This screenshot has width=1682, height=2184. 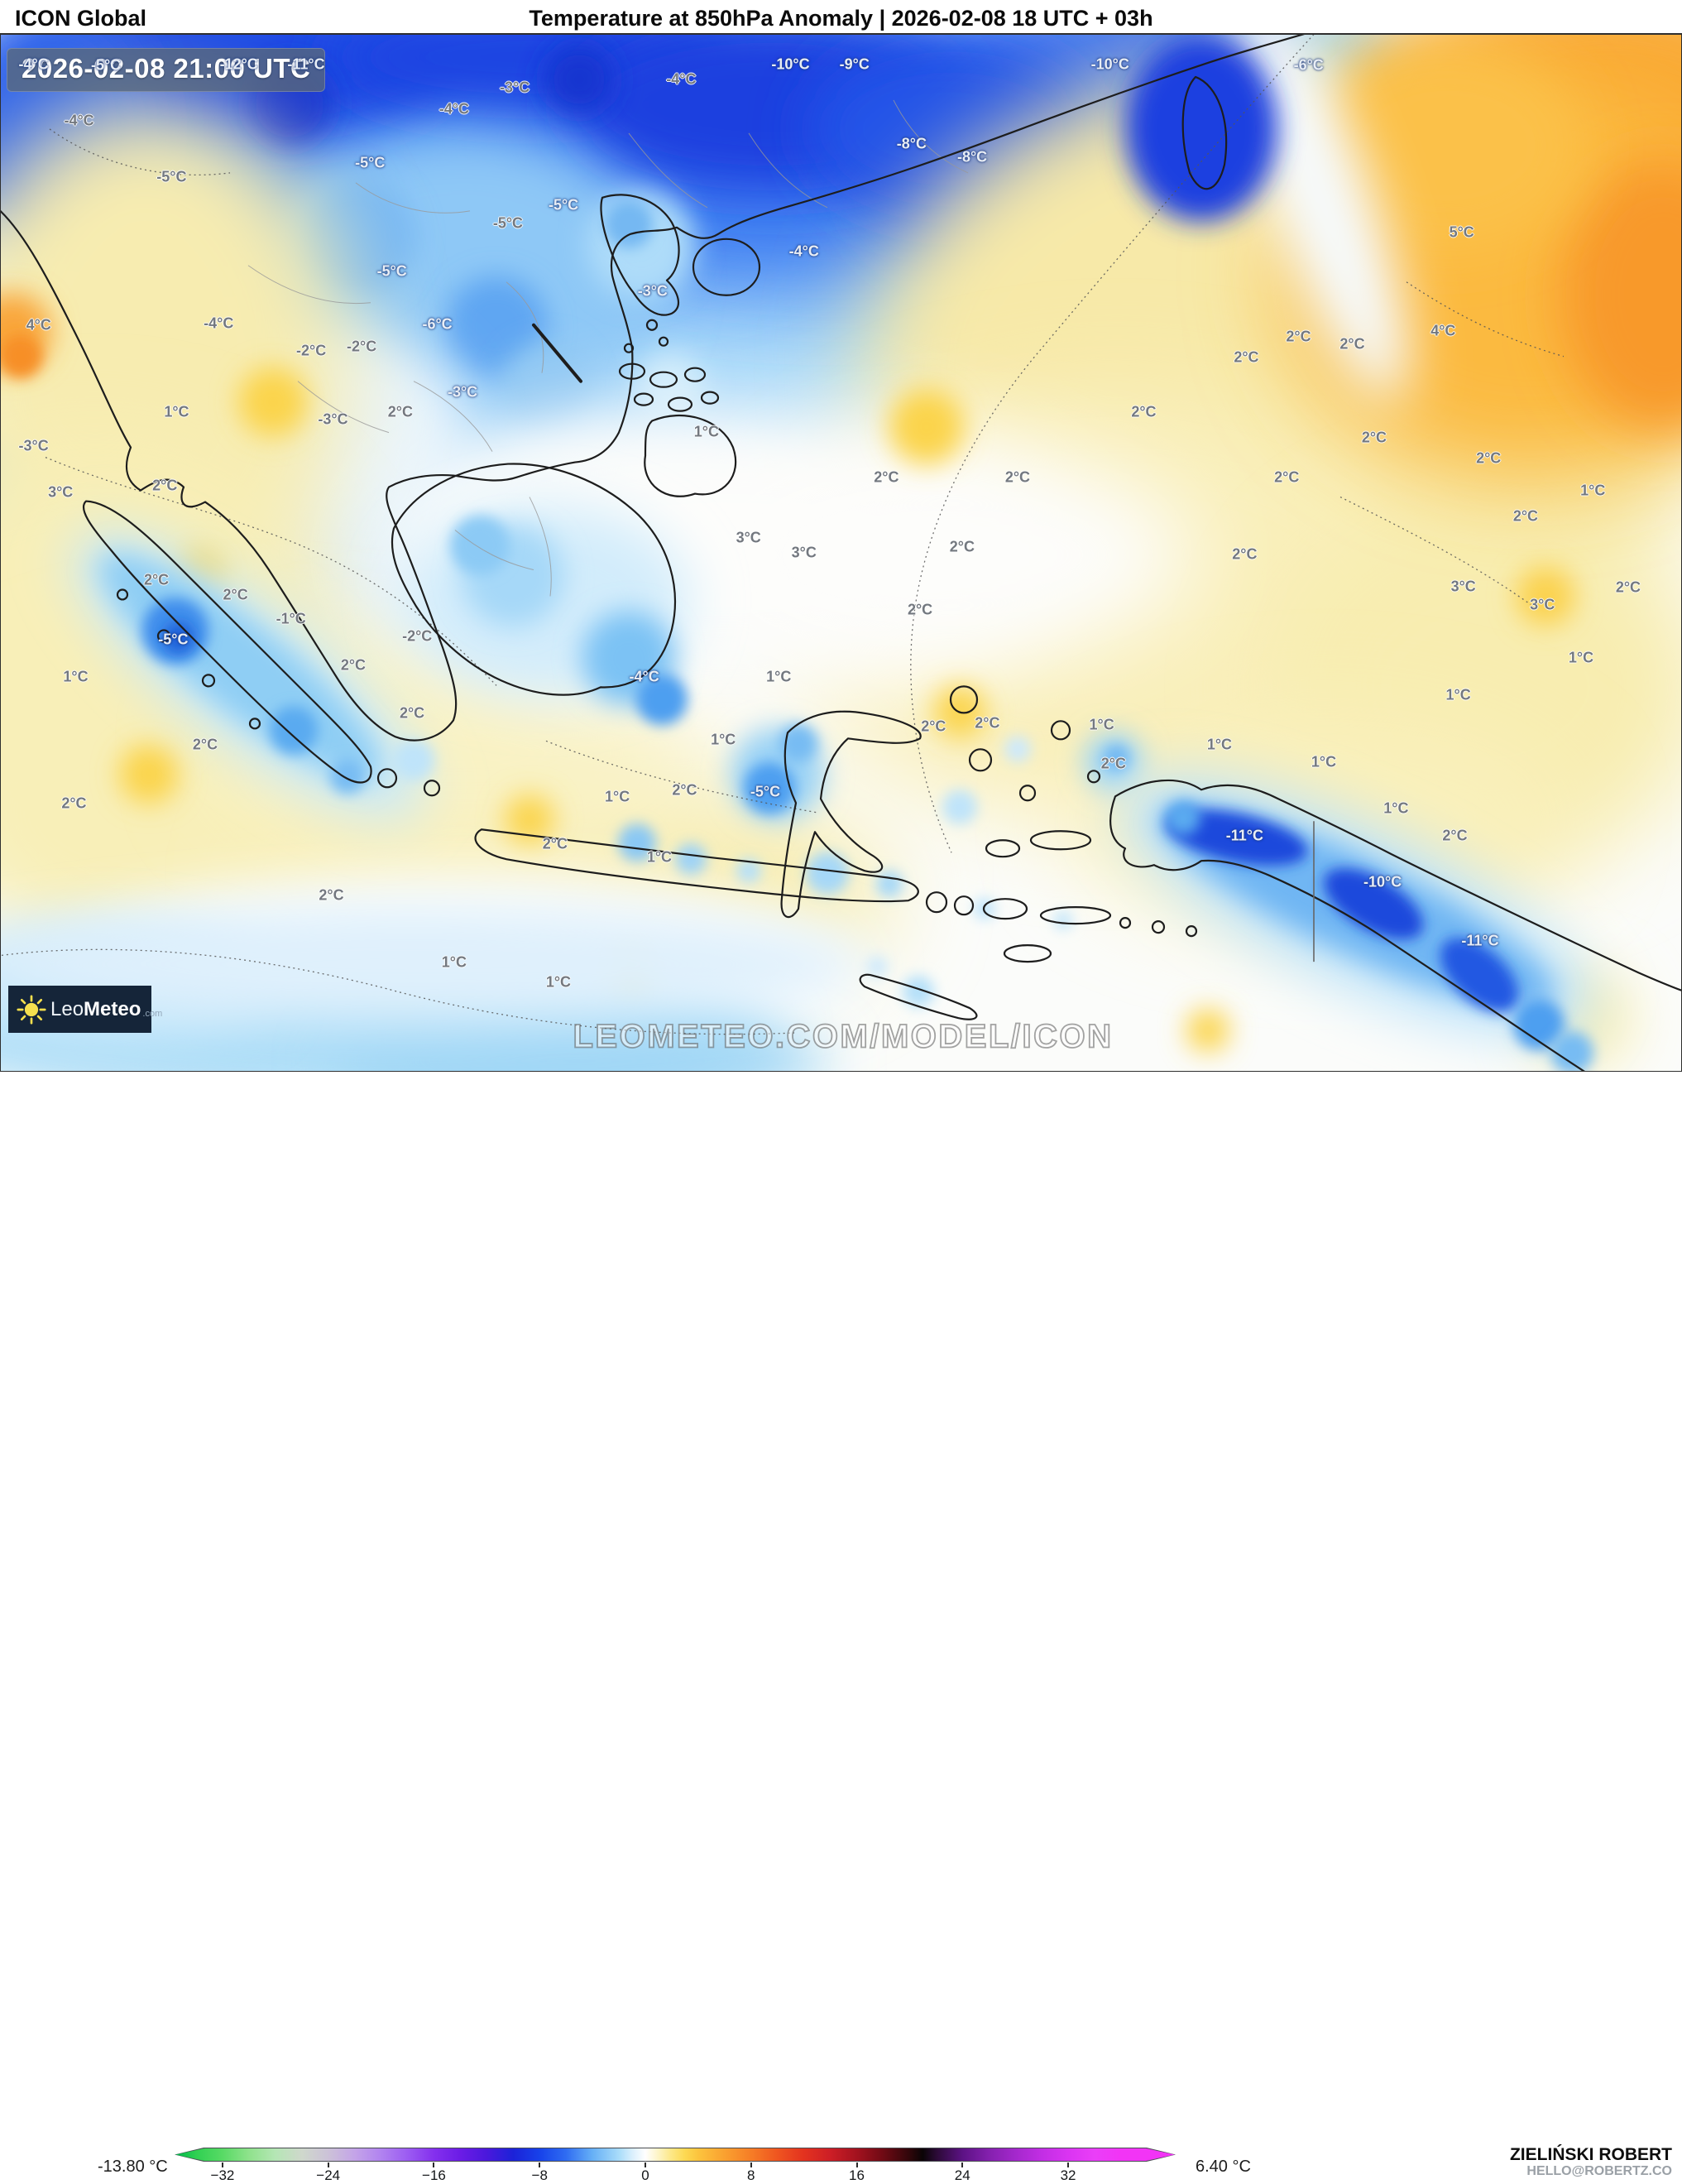 What do you see at coordinates (857, 2175) in the screenshot?
I see `colorbar-tick-label: 16` at bounding box center [857, 2175].